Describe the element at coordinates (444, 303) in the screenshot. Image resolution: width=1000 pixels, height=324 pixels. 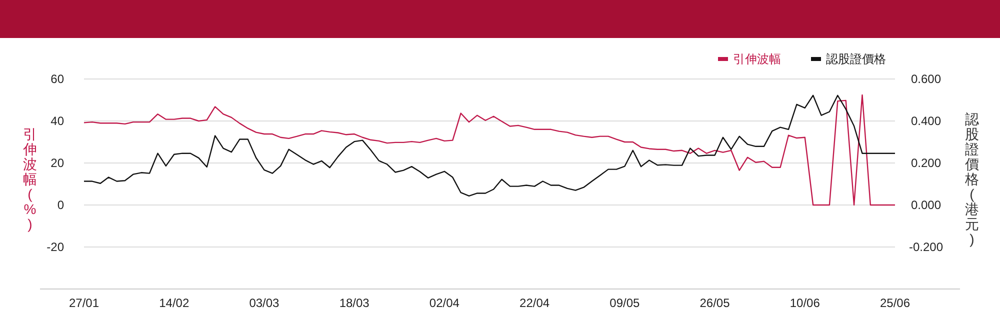
I see `x-tick-label: 02/04` at that location.